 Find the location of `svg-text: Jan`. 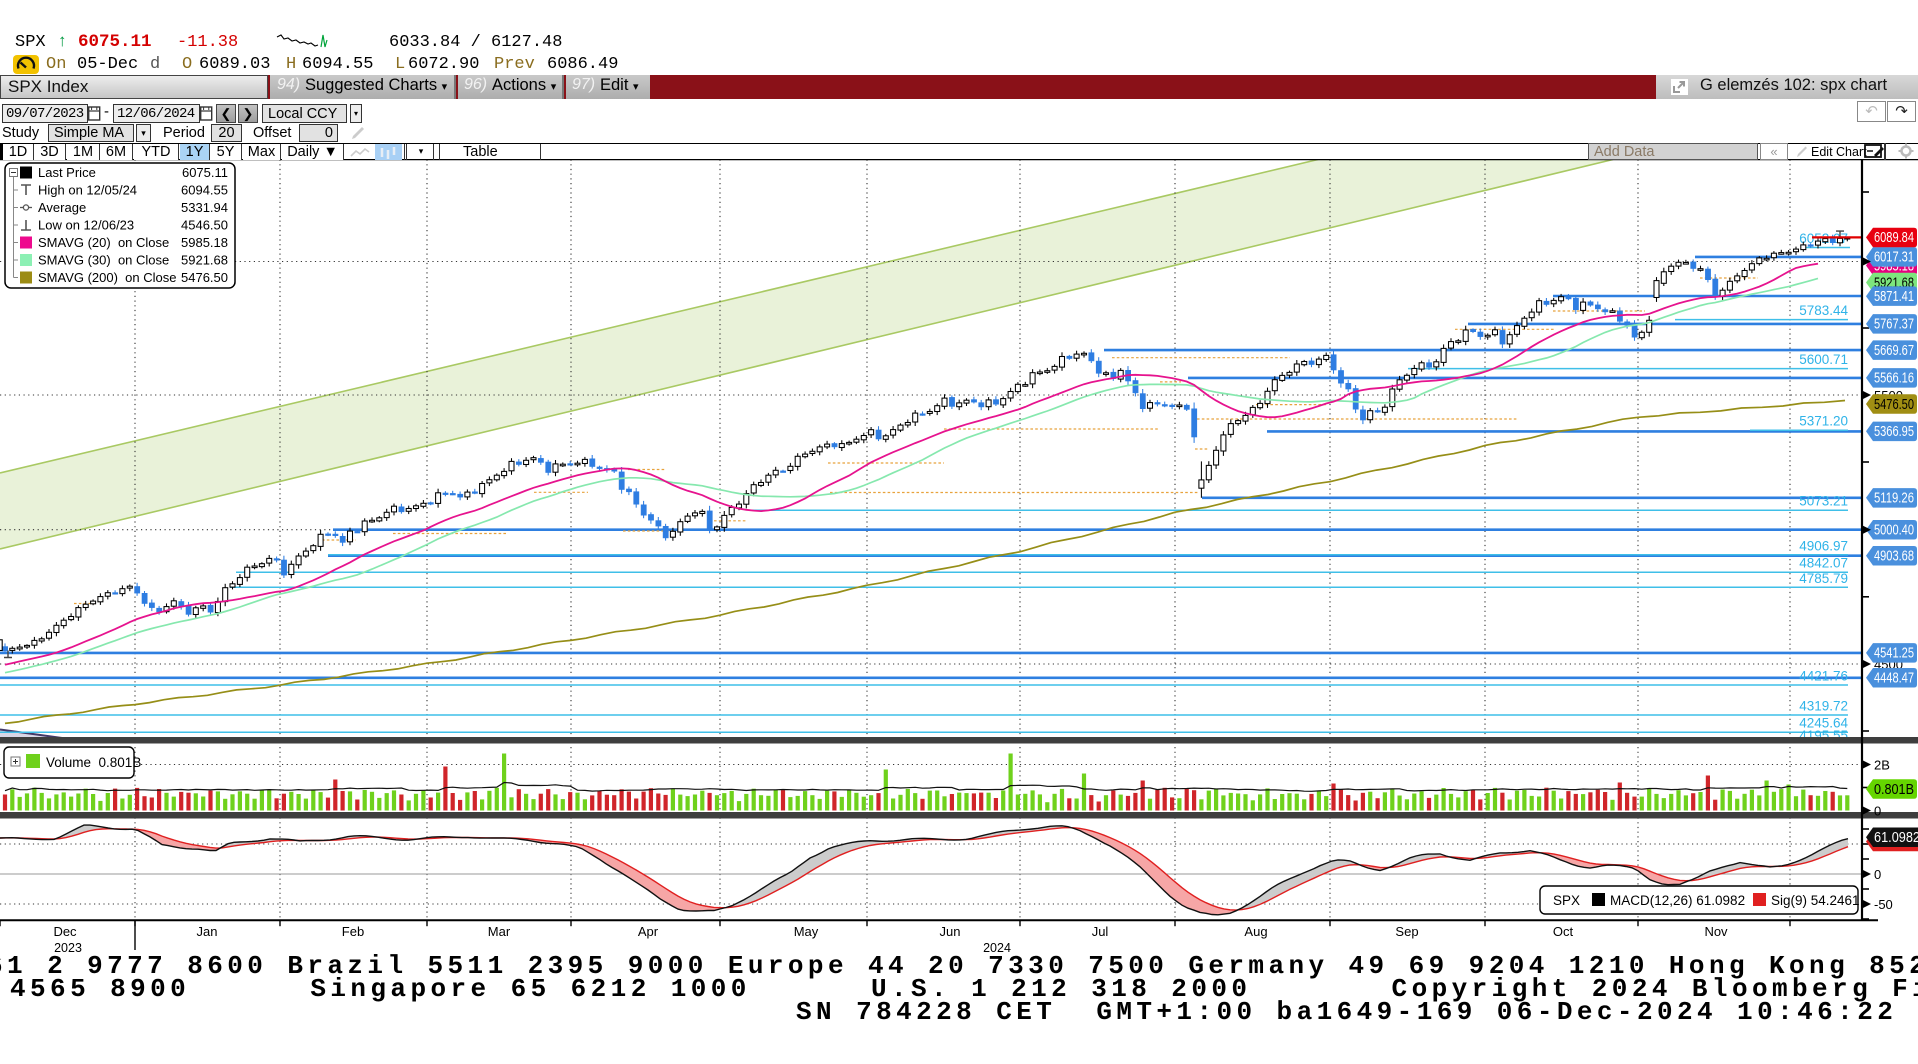

svg-text: Jan is located at coordinates (207, 931).